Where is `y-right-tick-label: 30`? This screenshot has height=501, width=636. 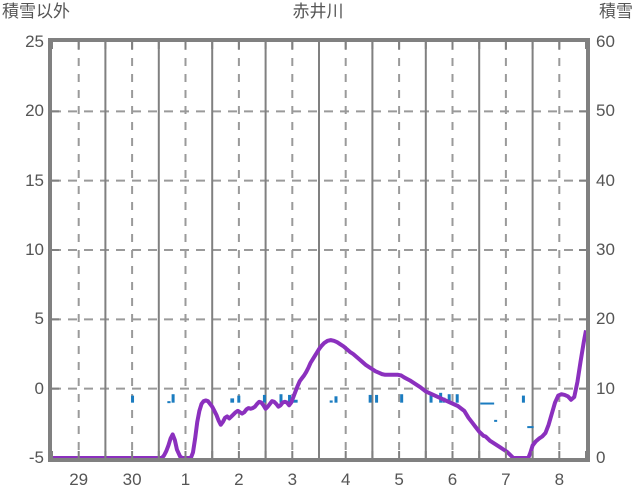
y-right-tick-label: 30 is located at coordinates (605, 249).